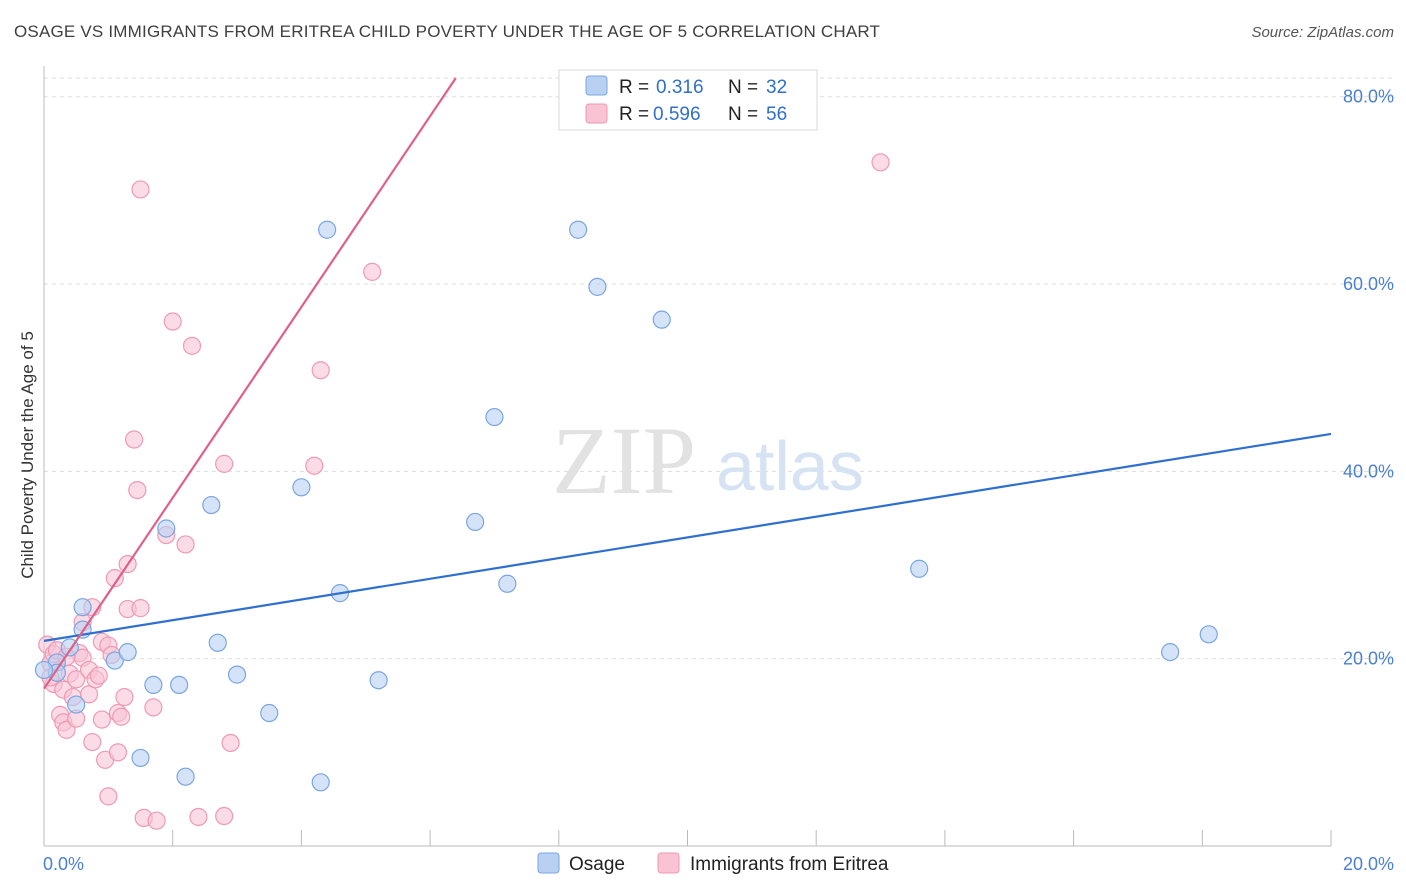 The image size is (1406, 892). What do you see at coordinates (596, 85) in the screenshot?
I see `legend-swatch-osage` at bounding box center [596, 85].